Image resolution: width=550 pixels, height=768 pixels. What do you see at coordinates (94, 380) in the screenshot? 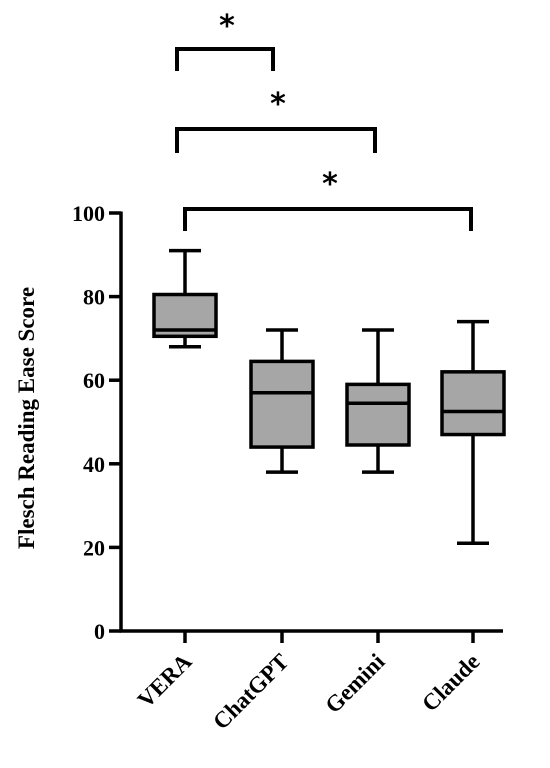
I see `y-tick-label: 60` at bounding box center [94, 380].